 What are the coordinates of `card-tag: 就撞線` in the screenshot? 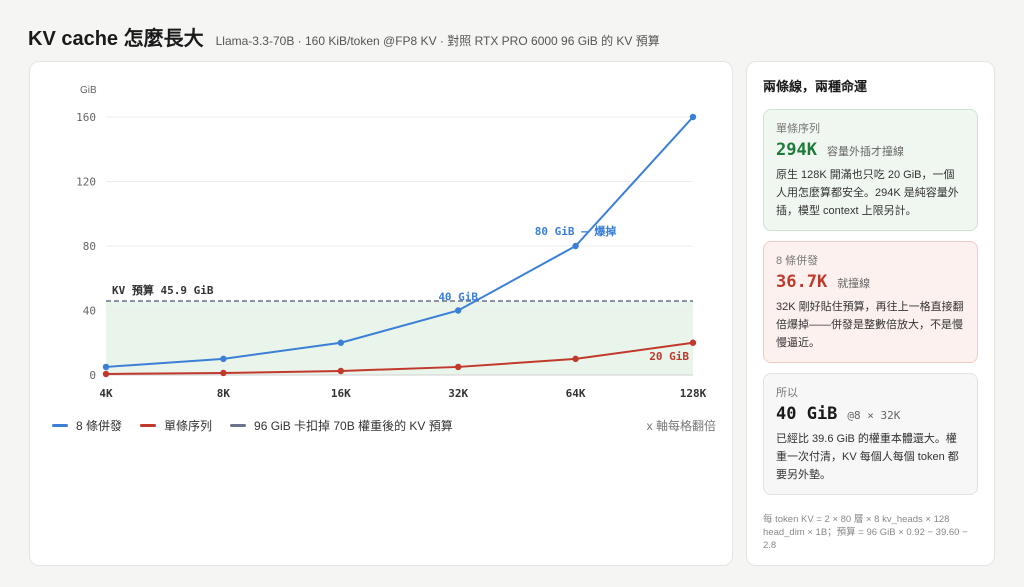 It's located at (854, 284).